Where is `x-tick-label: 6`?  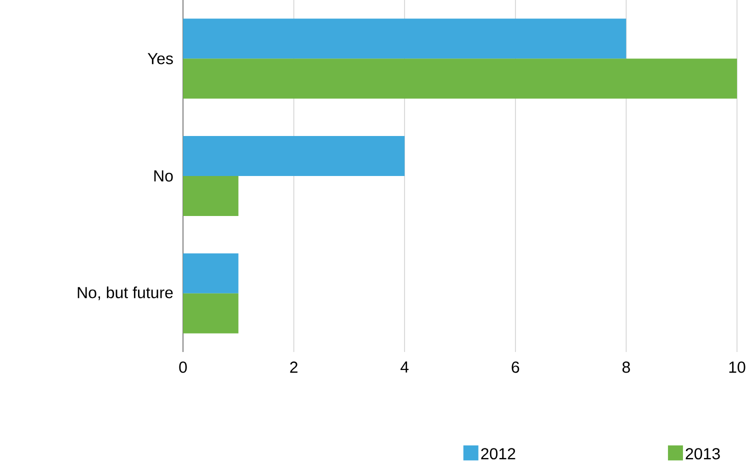 x-tick-label: 6 is located at coordinates (516, 367).